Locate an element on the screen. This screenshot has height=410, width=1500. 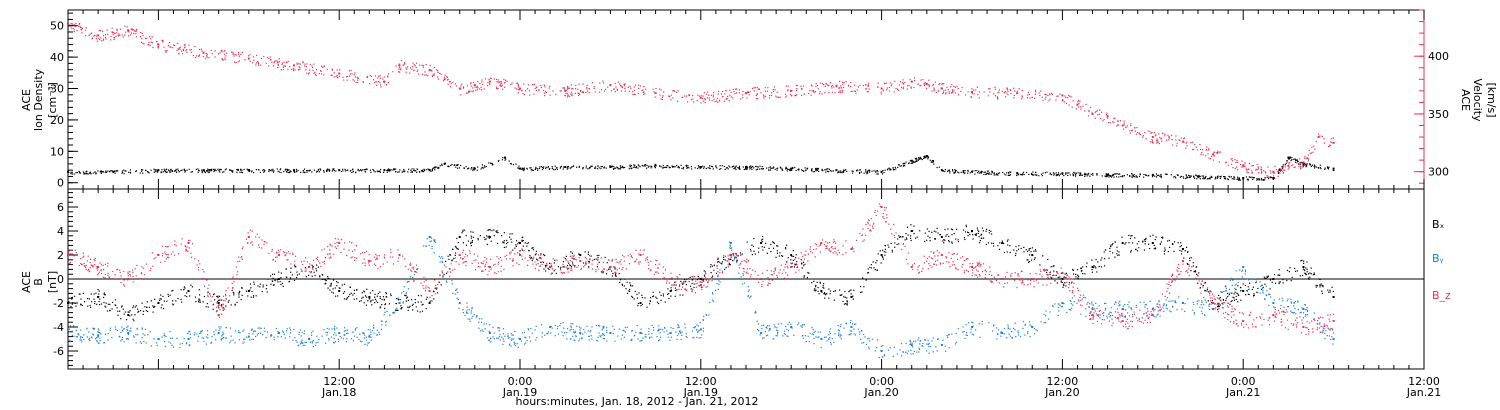
b-tick-label: 2 is located at coordinates (60, 255).